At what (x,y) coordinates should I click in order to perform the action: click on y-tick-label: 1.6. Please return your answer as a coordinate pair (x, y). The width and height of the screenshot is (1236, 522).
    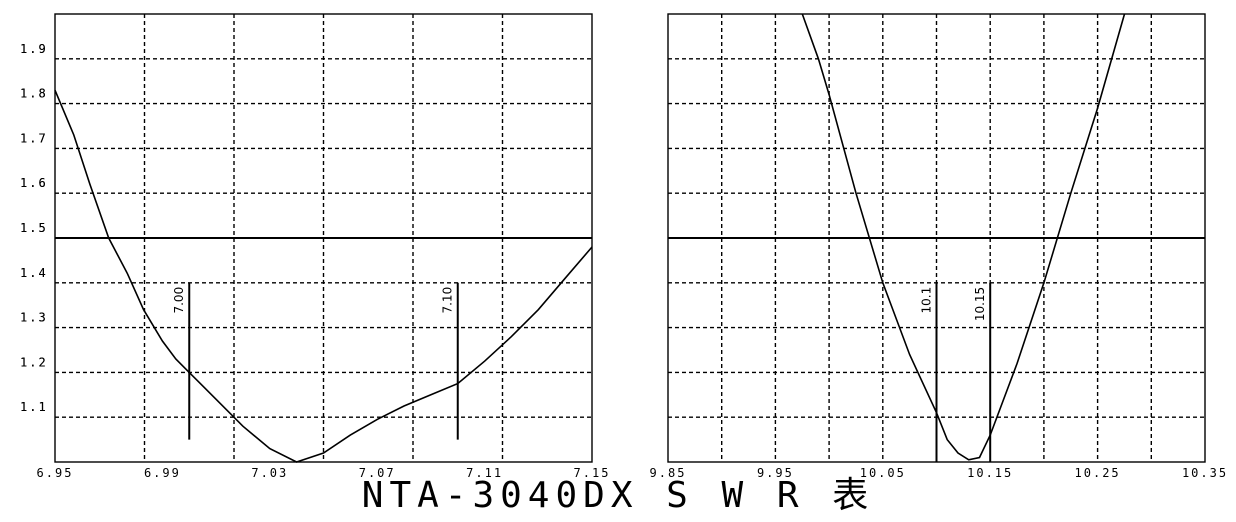
    Looking at the image, I should click on (34, 183).